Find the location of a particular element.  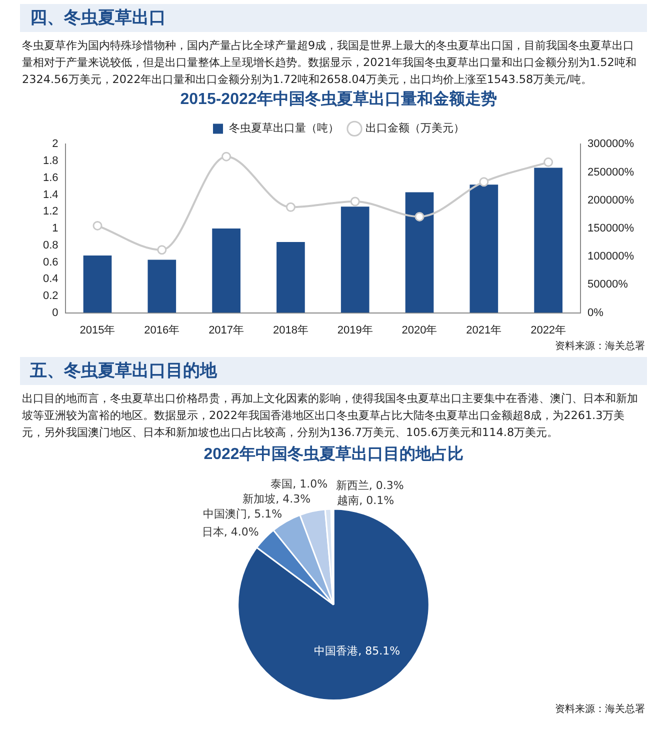

y2-tick-label: 100000% is located at coordinates (611, 256).